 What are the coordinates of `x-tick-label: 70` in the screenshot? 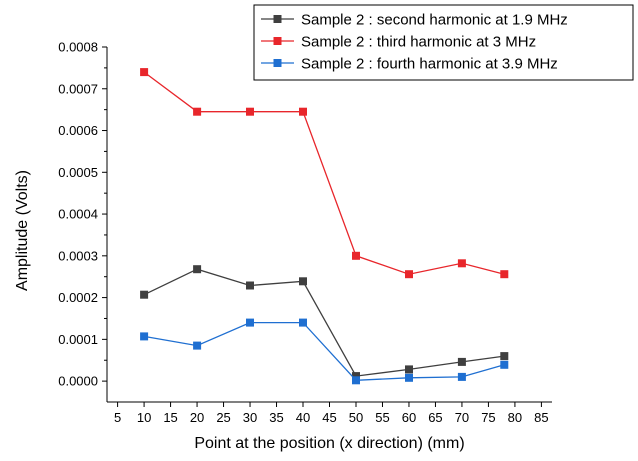 It's located at (462, 417).